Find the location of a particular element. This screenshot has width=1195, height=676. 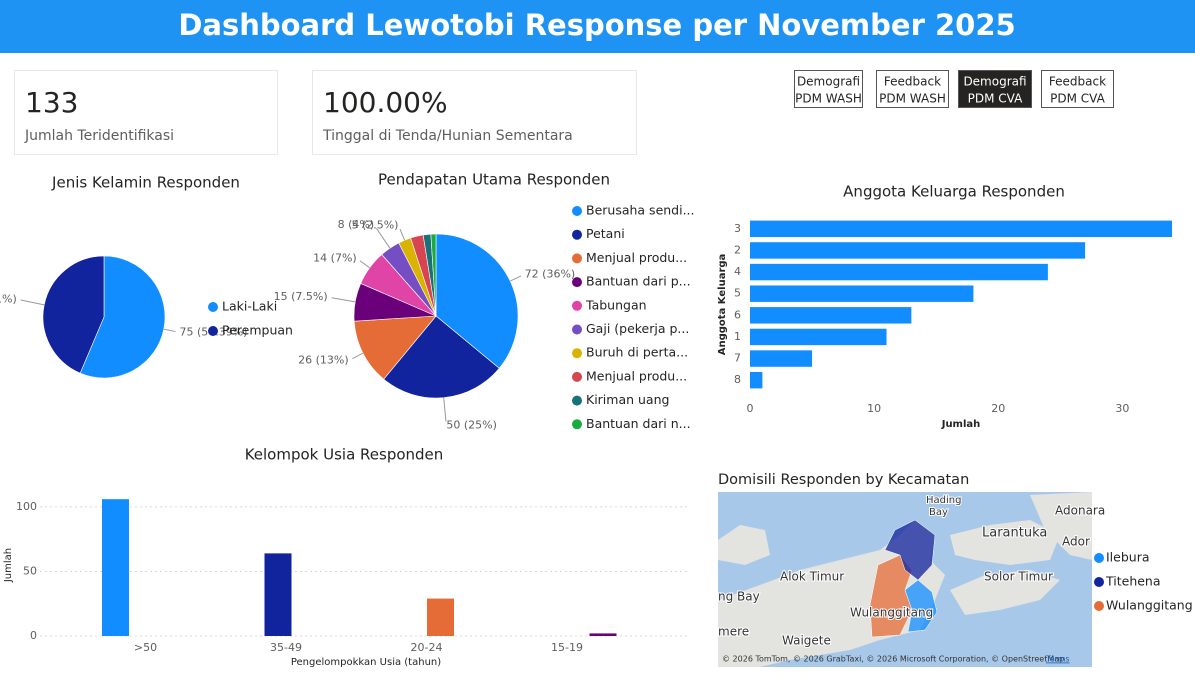

map-place-label: Hading is located at coordinates (943, 500).